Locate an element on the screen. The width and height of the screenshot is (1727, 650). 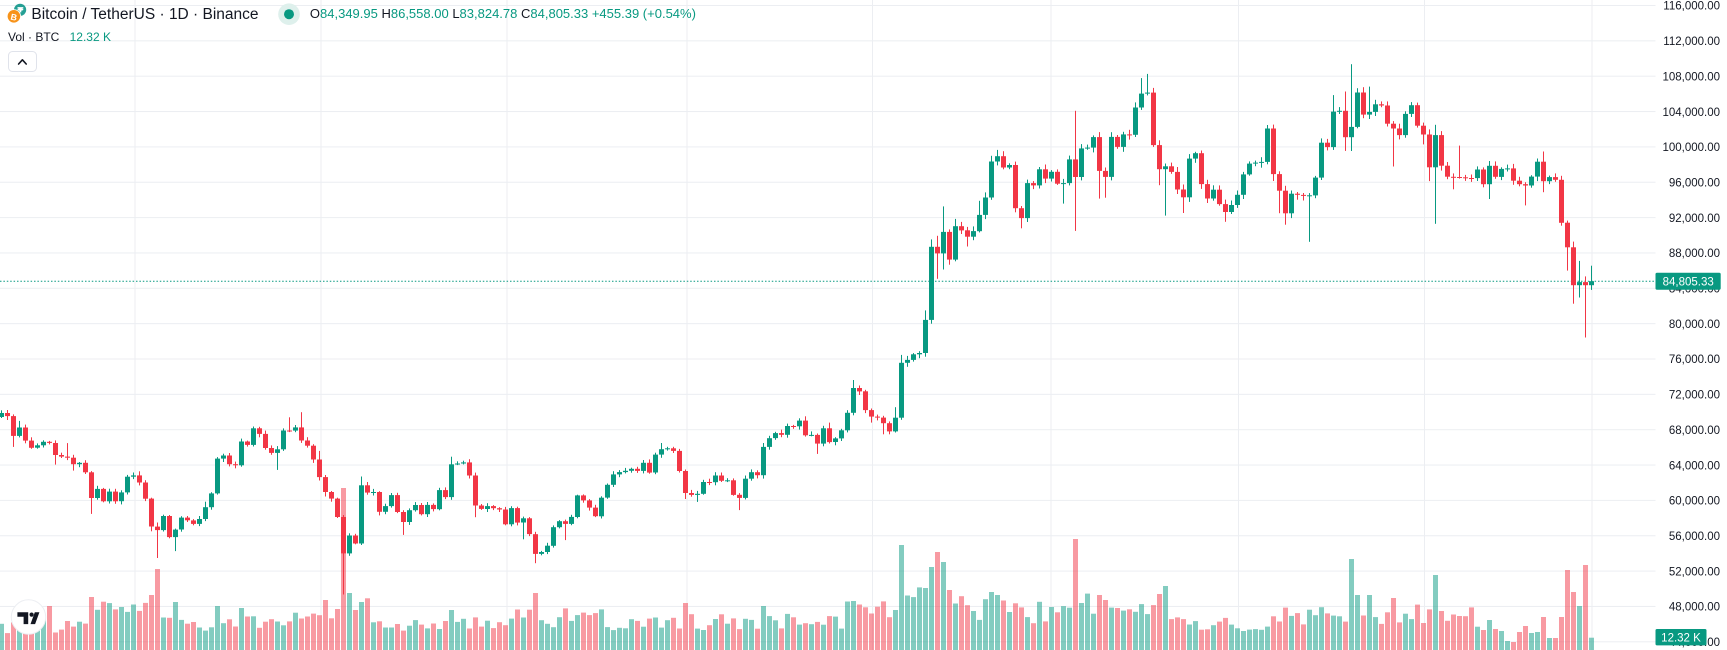
svg-text: Vol · BTC is located at coordinates (34, 37).